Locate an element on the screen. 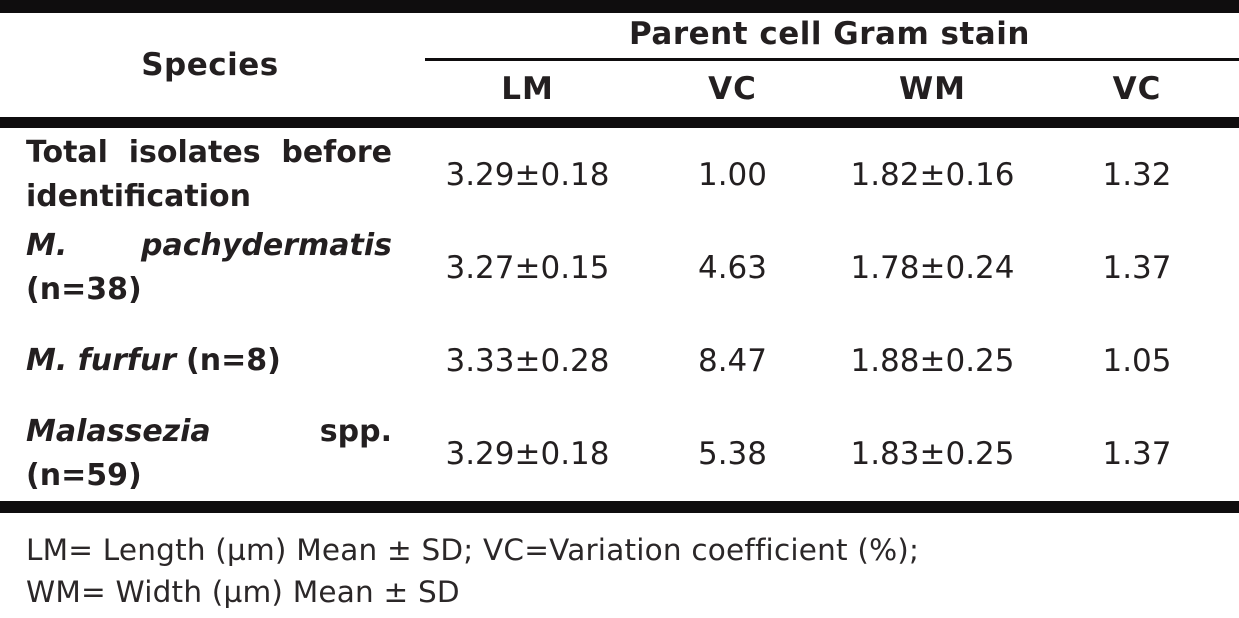 Image resolution: width=1239 pixels, height=618 pixels. species-word: isolates is located at coordinates (194, 152).